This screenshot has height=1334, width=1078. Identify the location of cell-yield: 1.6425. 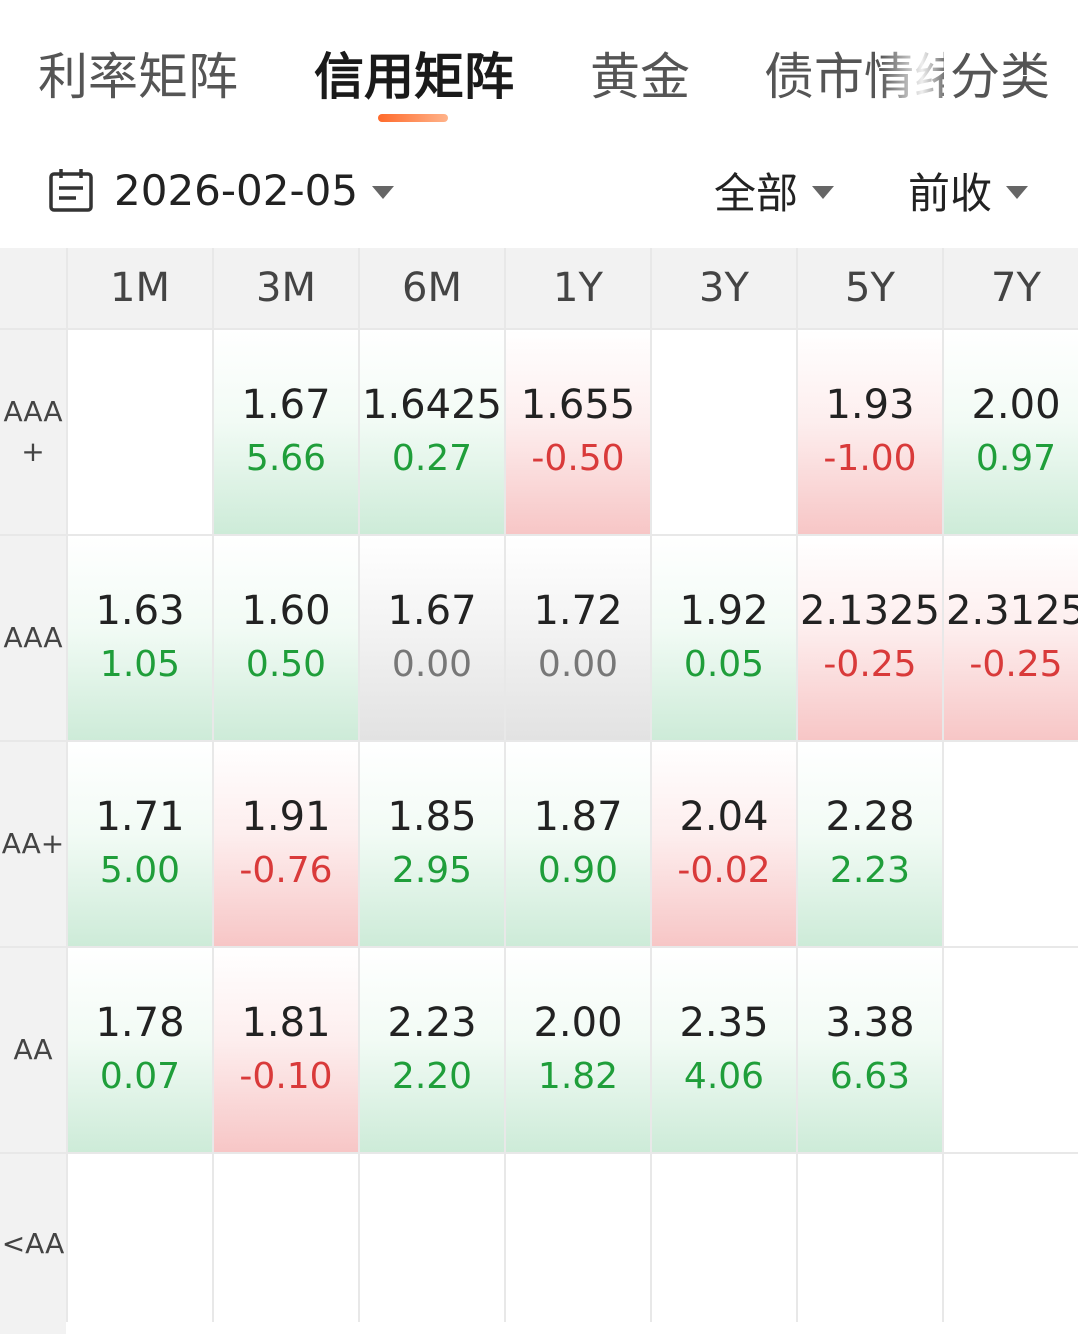
(432, 405).